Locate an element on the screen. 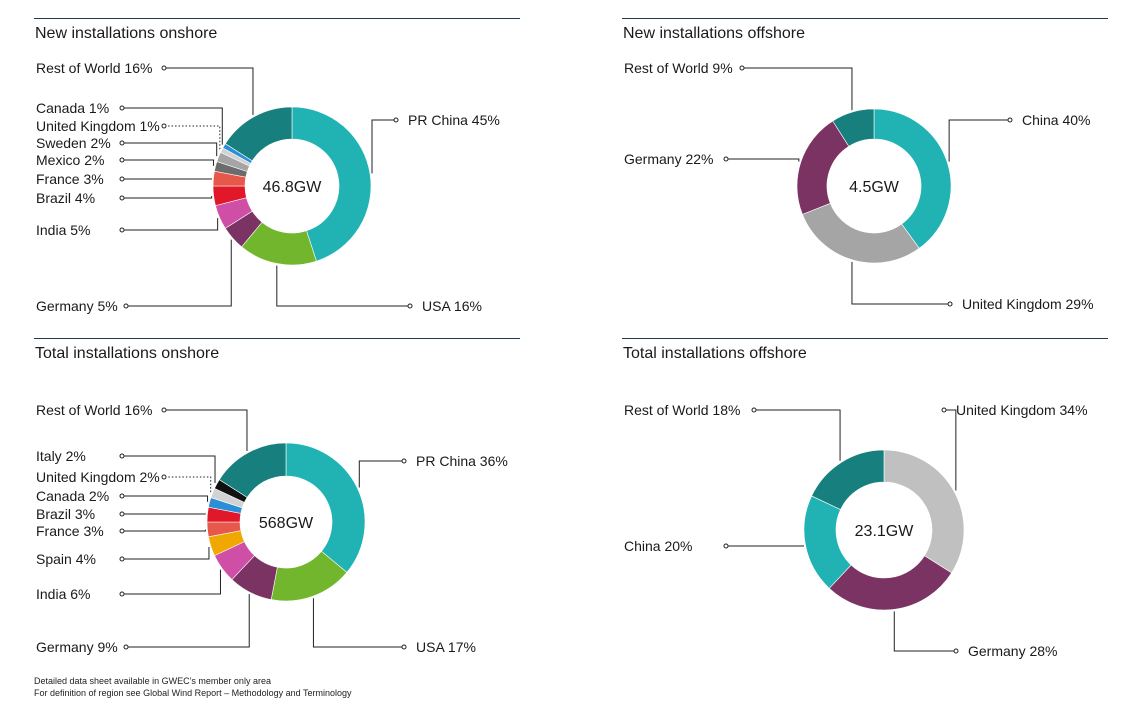  data-label: Spain 4% is located at coordinates (66, 559).